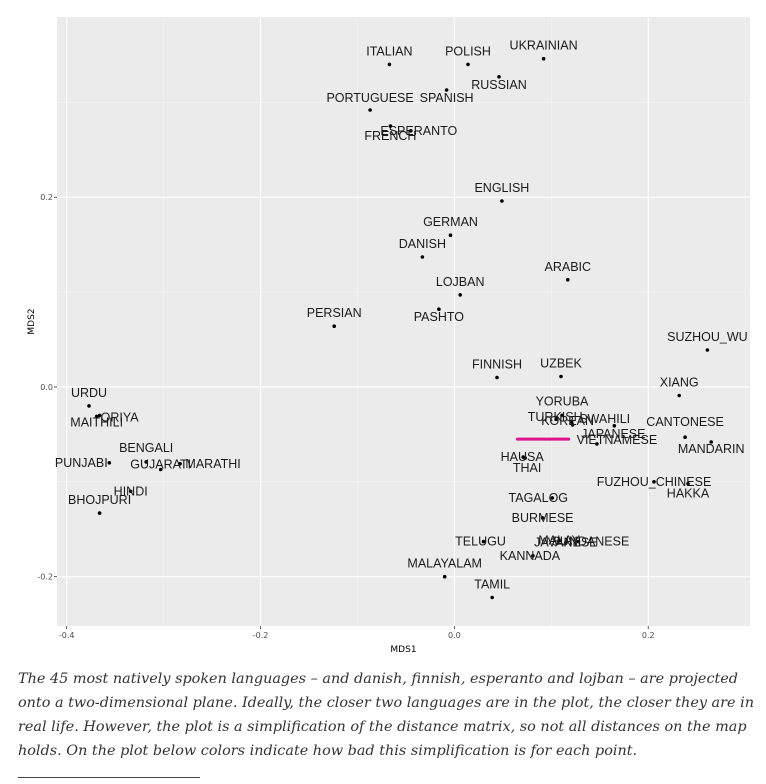 The width and height of the screenshot is (766, 784). Describe the element at coordinates (390, 136) in the screenshot. I see `label-french: FRENCH` at that location.